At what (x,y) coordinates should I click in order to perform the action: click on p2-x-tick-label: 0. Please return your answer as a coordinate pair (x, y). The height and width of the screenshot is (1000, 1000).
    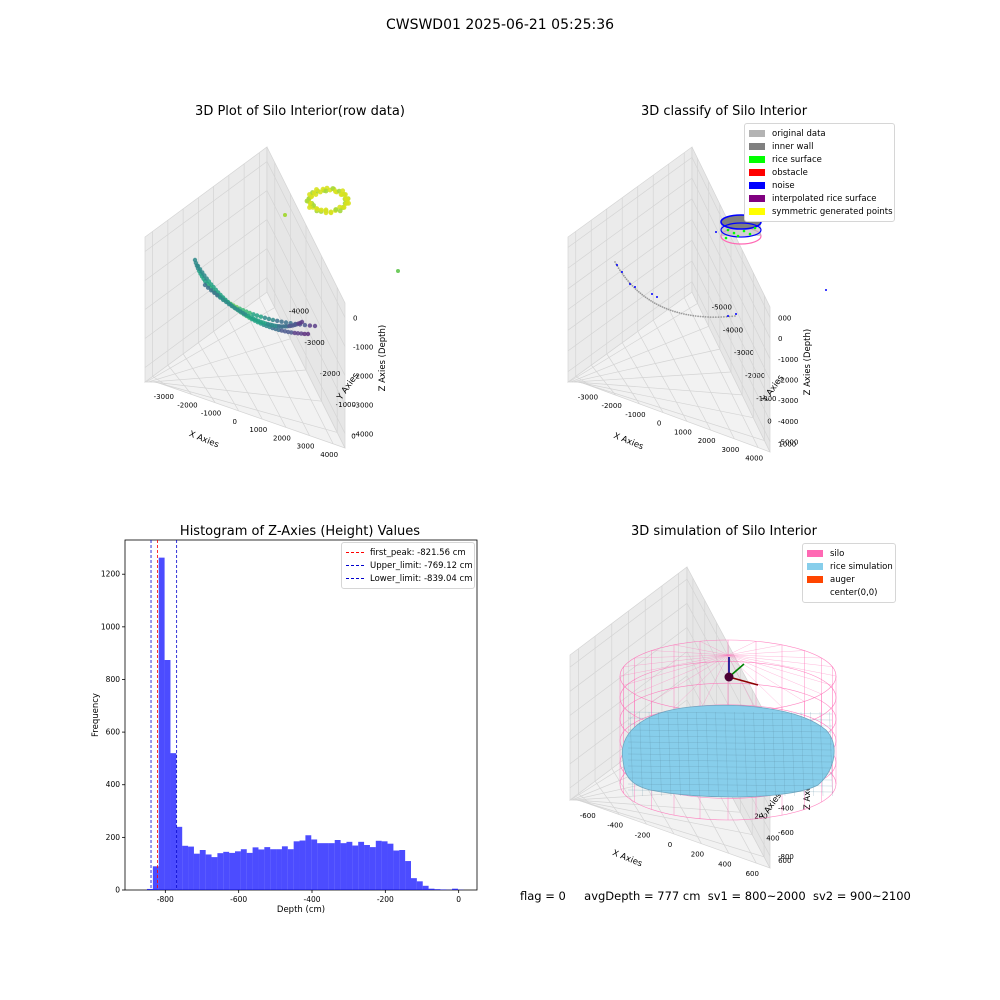
    Looking at the image, I should click on (659, 424).